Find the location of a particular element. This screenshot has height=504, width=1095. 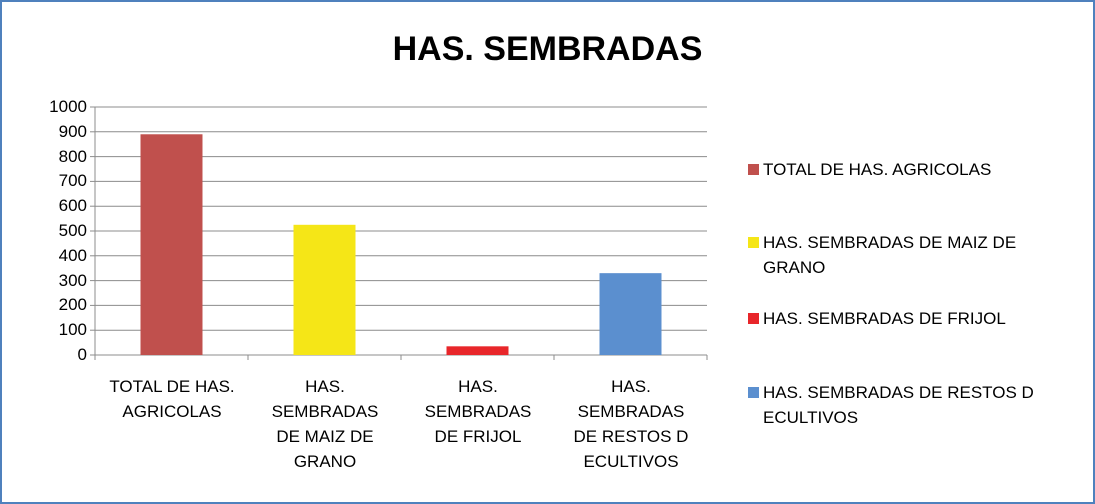

legend-label: HAS. SEMBRADAS DE FRIJOL is located at coordinates (884, 318).